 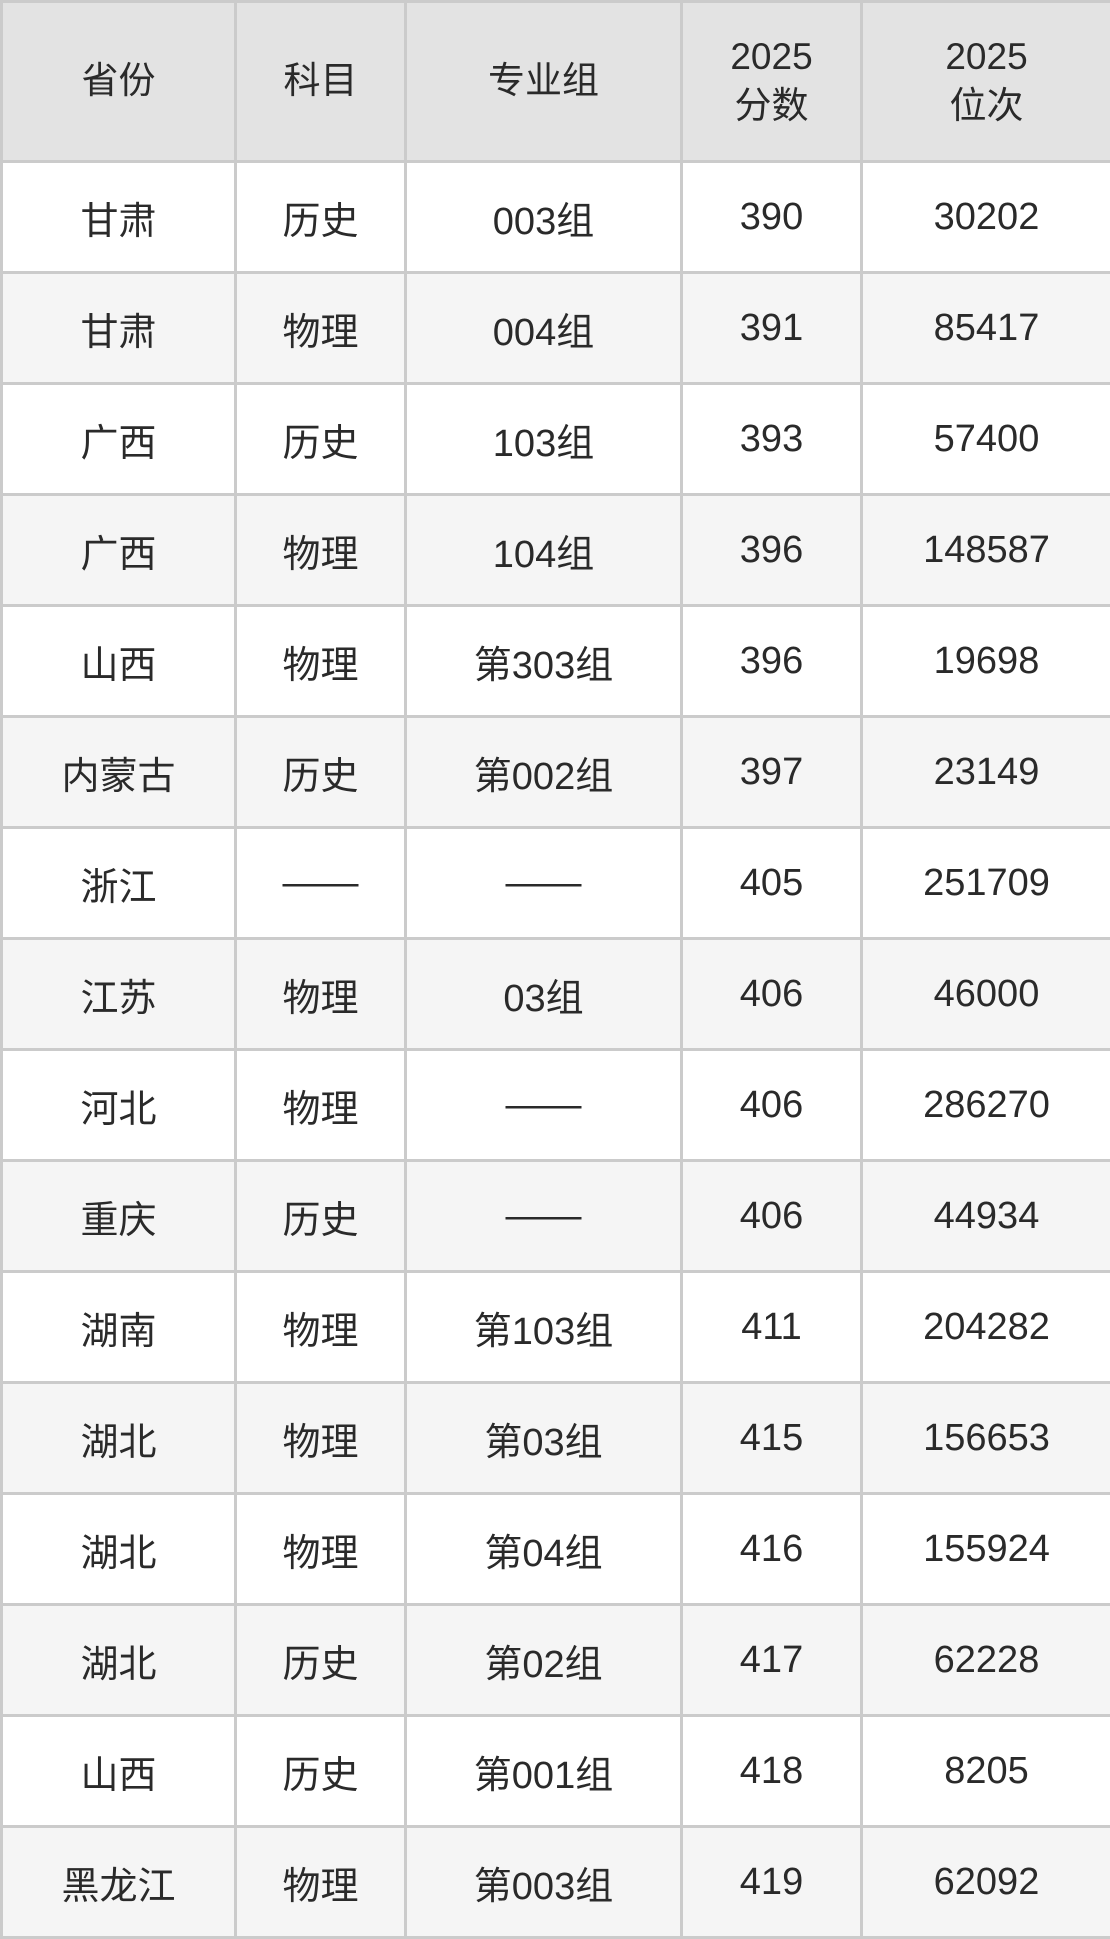 I want to click on table-cell: 江苏, so click(x=119, y=994).